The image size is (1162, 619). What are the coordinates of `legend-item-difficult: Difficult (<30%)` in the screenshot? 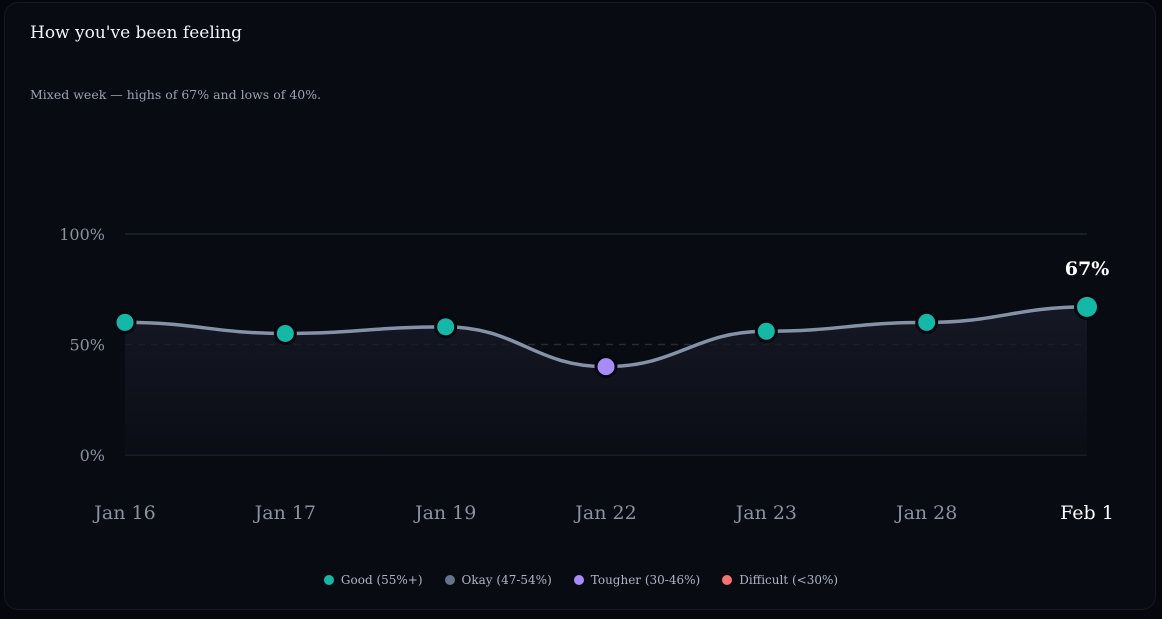 It's located at (780, 580).